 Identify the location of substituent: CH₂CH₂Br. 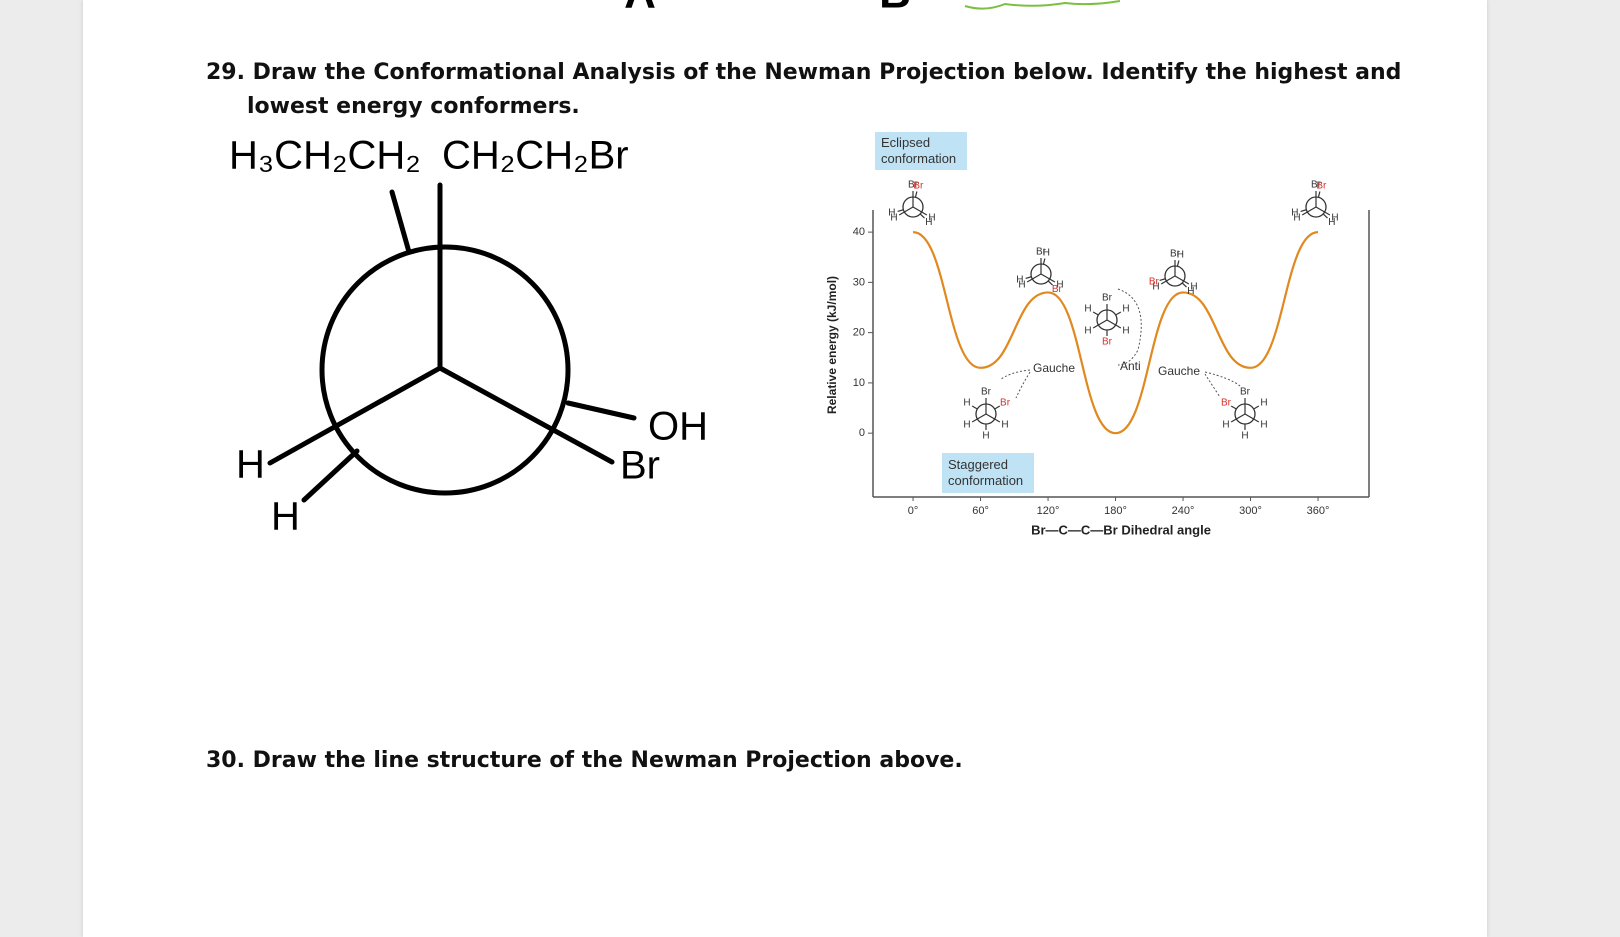
(535, 156).